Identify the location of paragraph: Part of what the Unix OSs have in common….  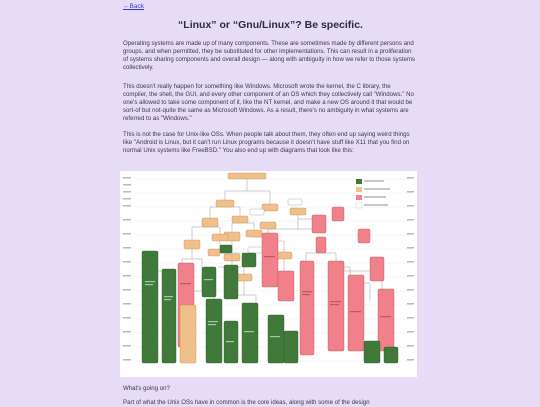
(246, 402).